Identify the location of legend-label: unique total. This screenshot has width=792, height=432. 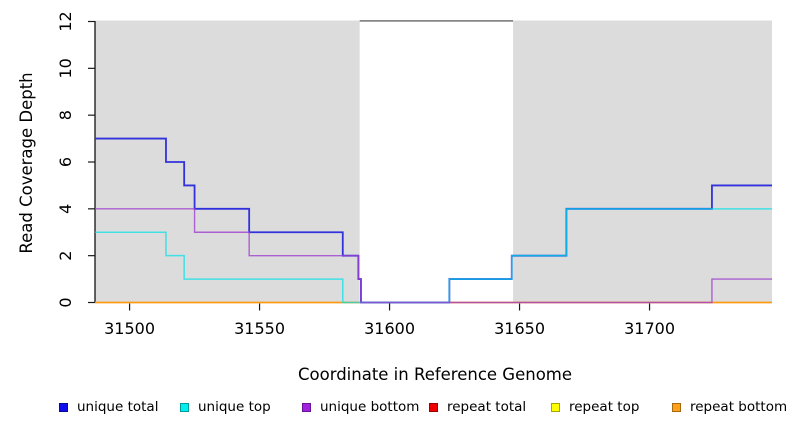
(118, 407).